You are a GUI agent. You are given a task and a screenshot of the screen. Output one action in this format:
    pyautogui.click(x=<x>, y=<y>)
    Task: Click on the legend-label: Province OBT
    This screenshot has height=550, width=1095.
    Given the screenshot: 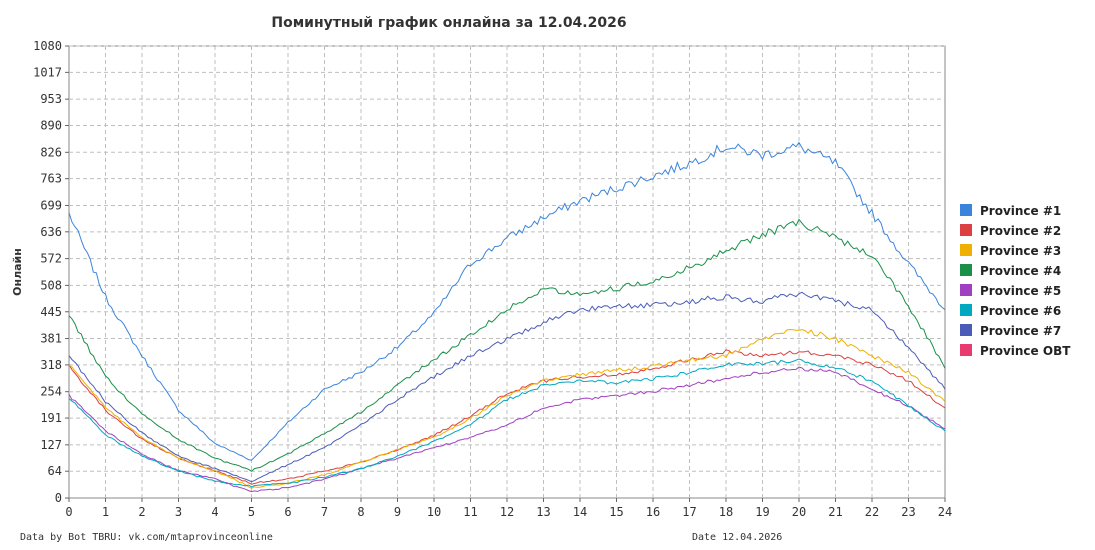 What is the action you would take?
    pyautogui.click(x=1025, y=351)
    